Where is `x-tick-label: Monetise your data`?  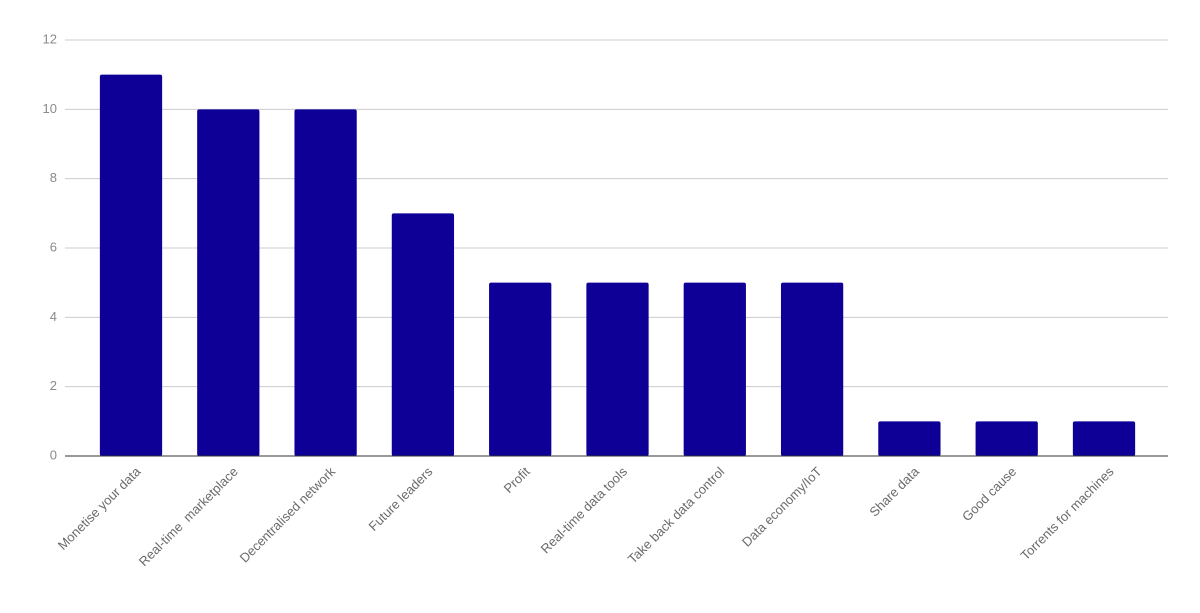 x-tick-label: Monetise your data is located at coordinates (99, 507).